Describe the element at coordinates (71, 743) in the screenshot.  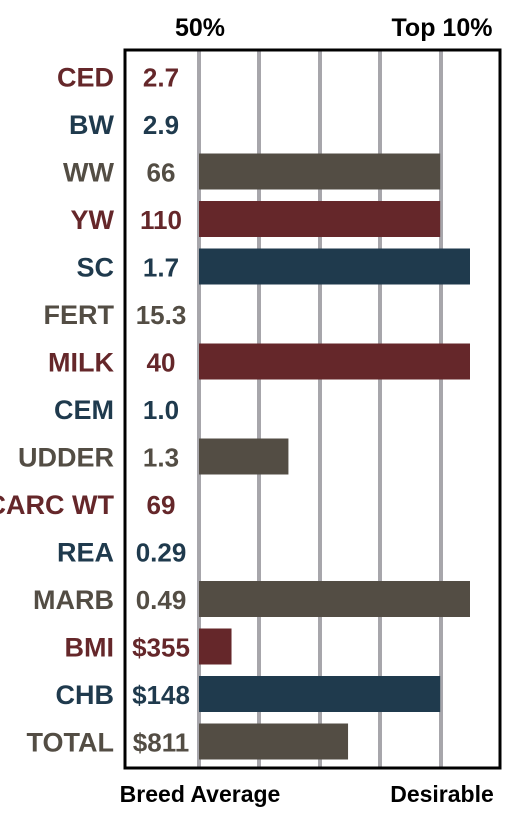
I see `row-label: TOTAL` at that location.